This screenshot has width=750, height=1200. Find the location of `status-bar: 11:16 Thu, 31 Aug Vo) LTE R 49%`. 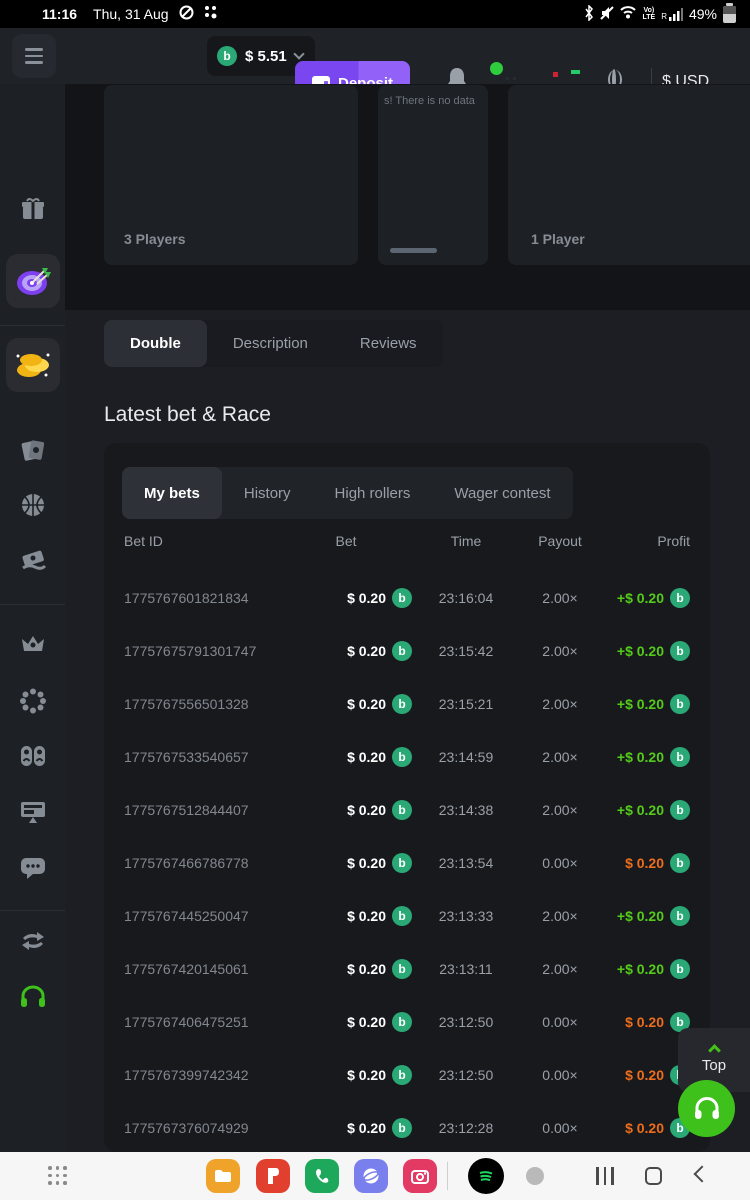

status-bar: 11:16 Thu, 31 Aug Vo) LTE R 49% is located at coordinates (375, 14).